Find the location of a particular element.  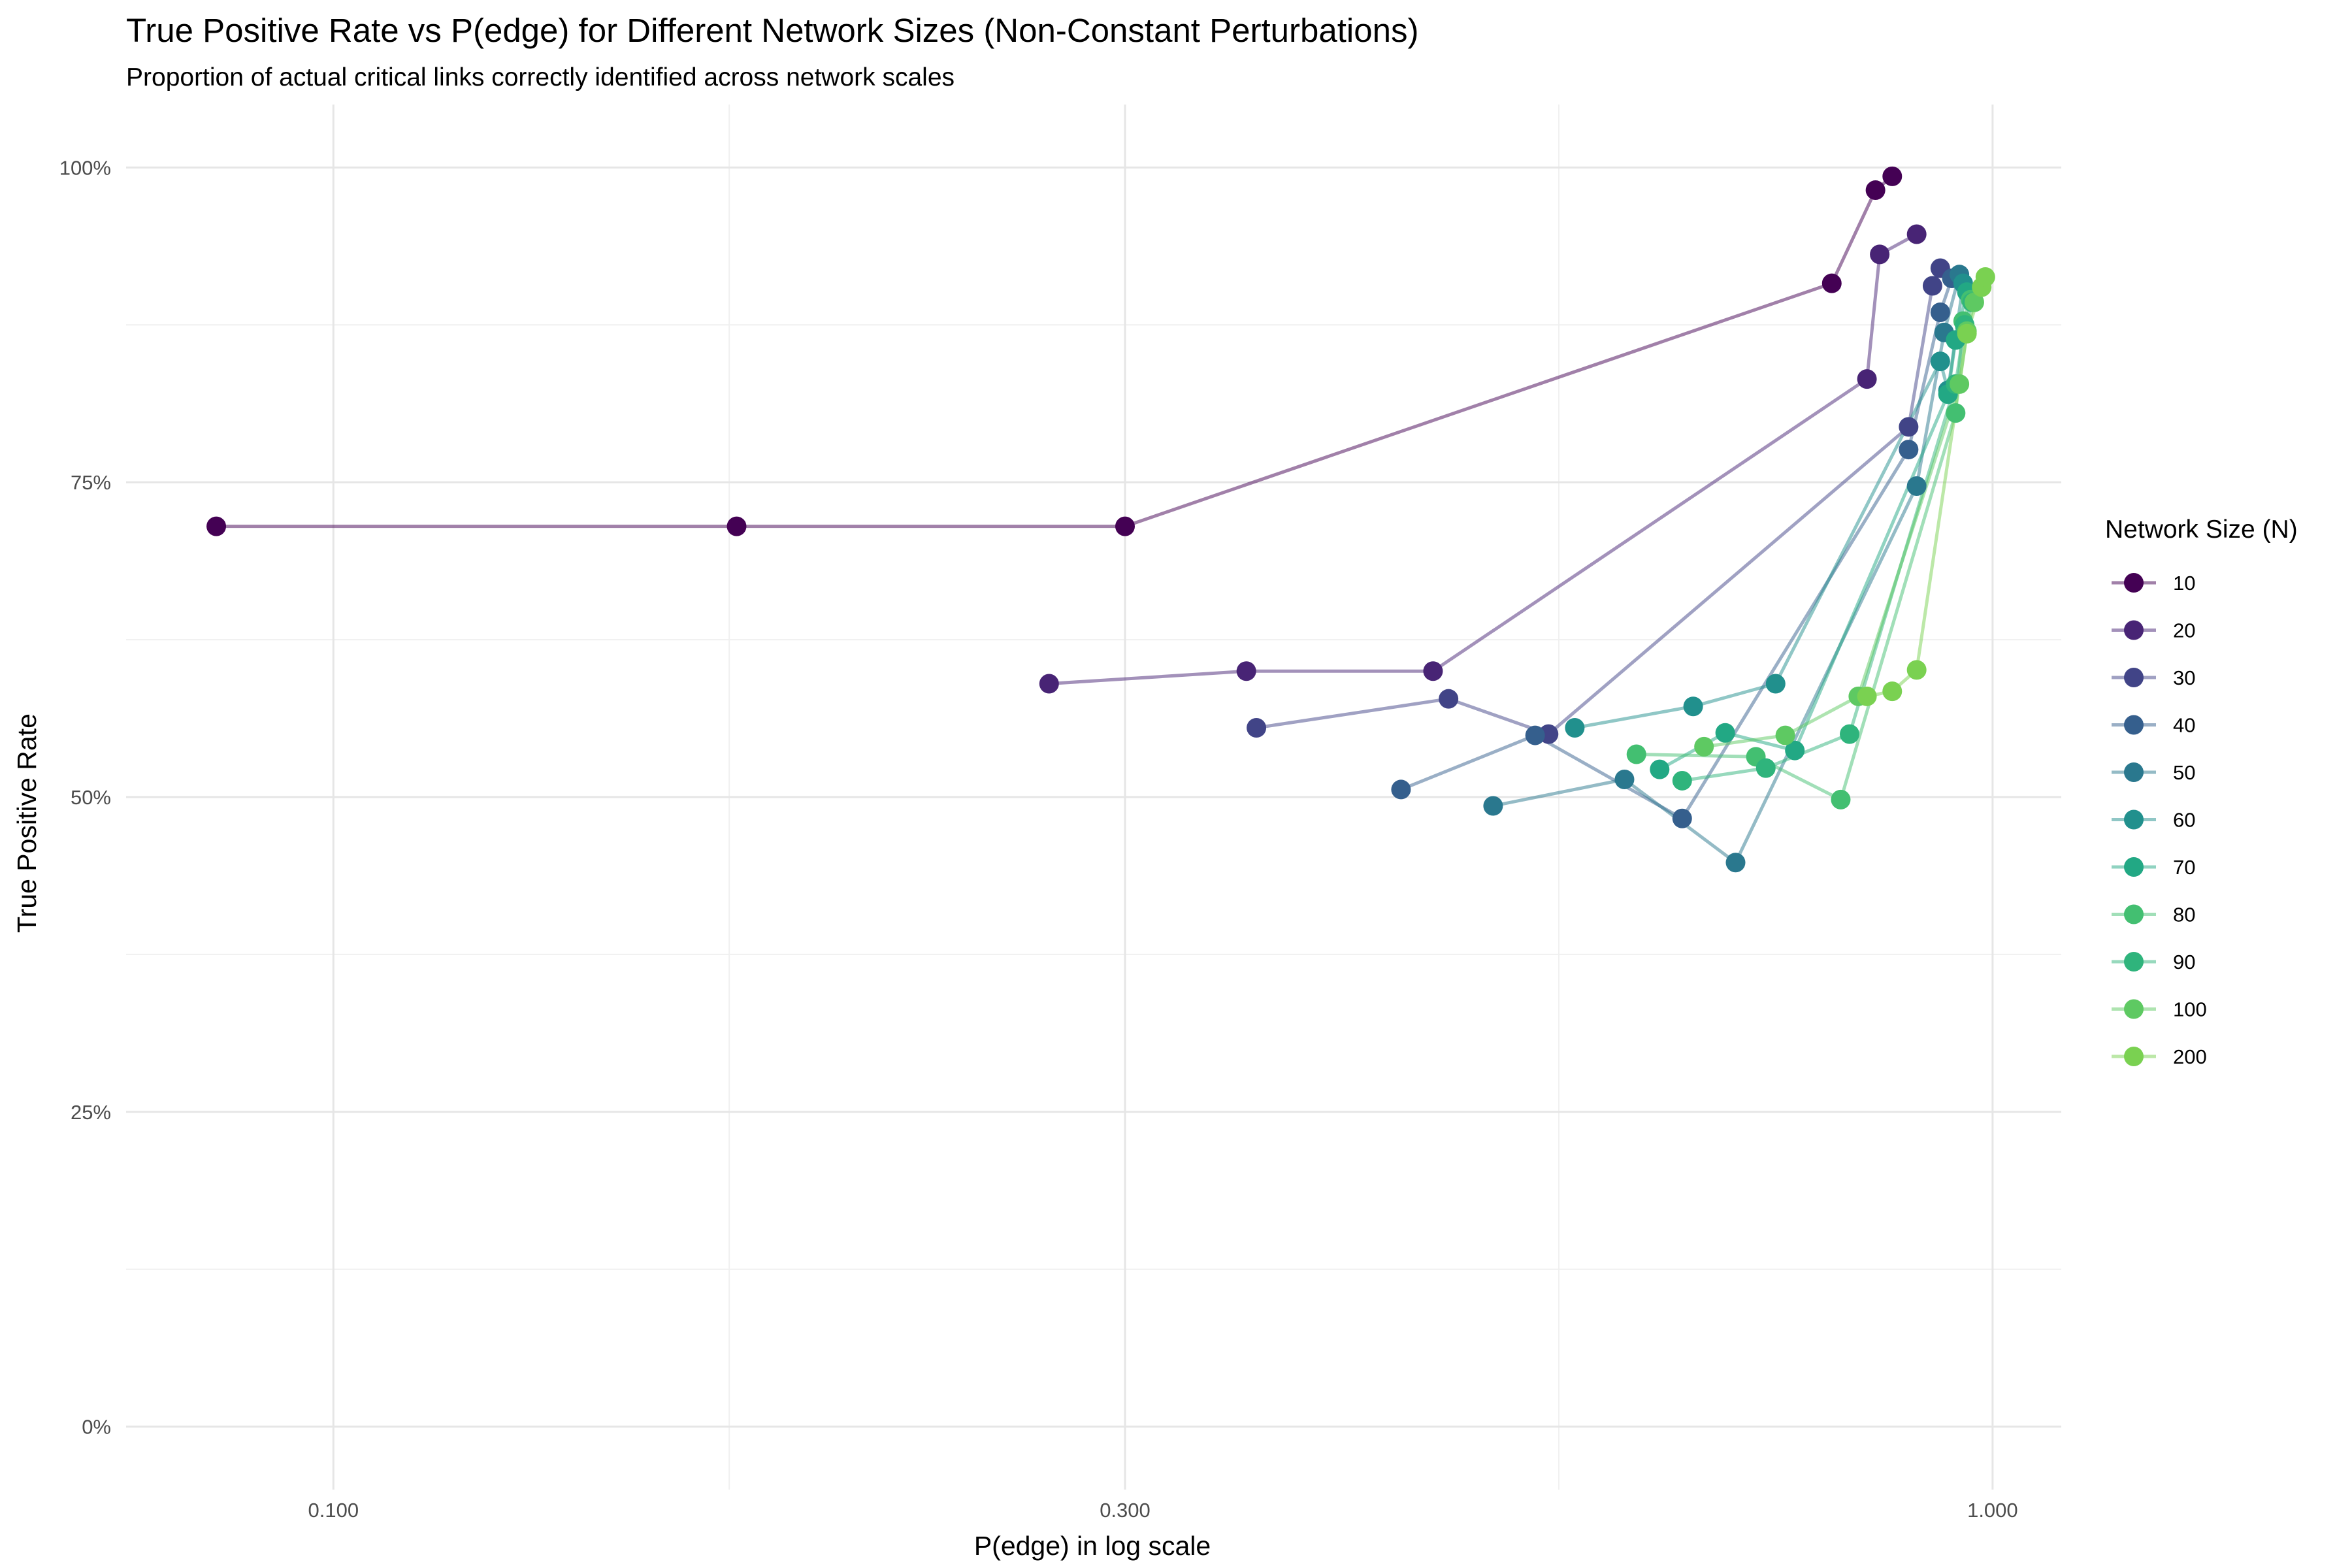

legend-items: 10 20 30 40 50 60 70 80 90 100 200 is located at coordinates (2159, 820).